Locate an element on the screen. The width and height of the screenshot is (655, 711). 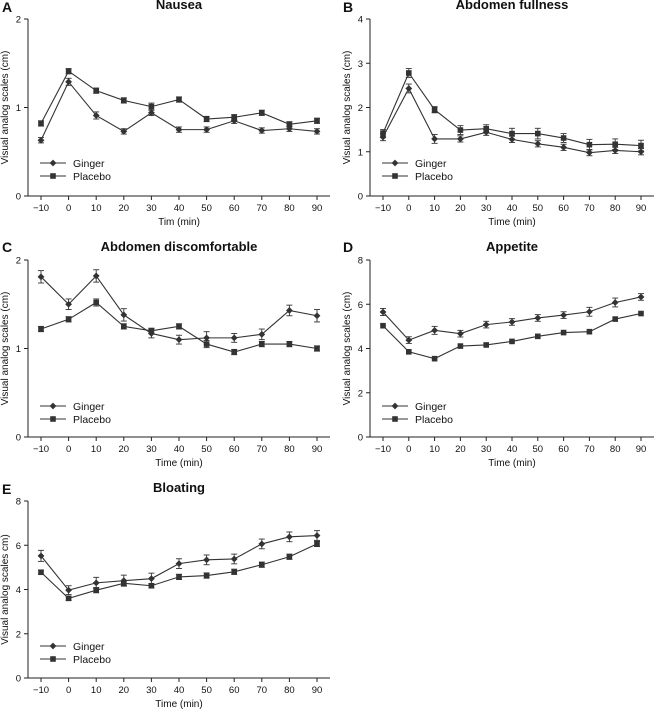
x-tick-label: 50 is located at coordinates (206, 449).